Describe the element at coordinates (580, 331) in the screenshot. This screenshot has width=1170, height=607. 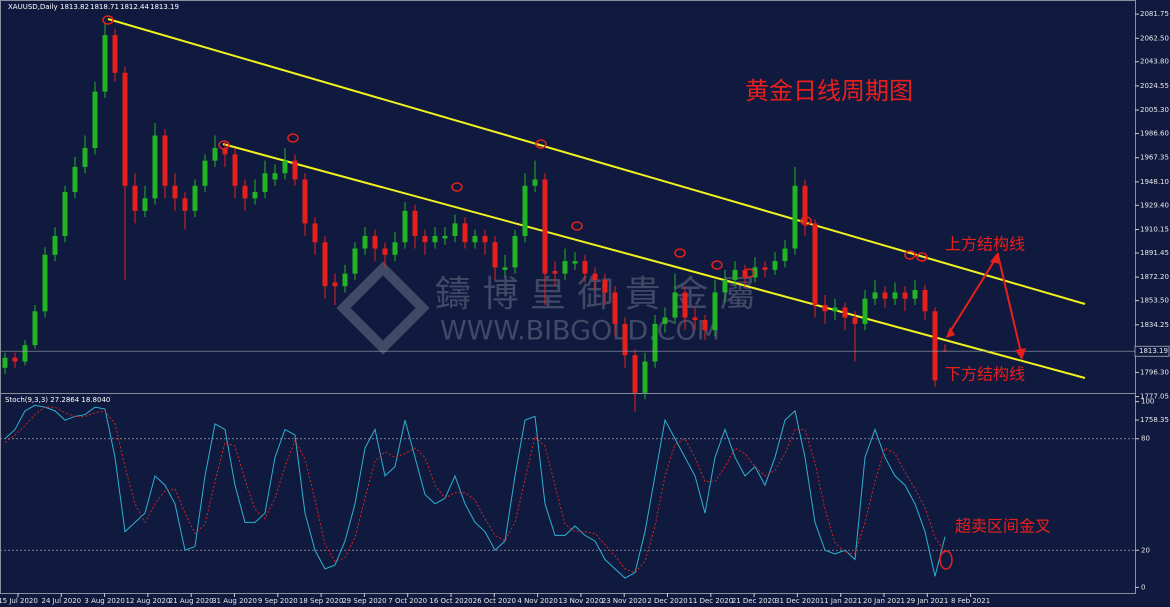
I see `watermark-url: WWW.BIBGOLD.COM` at that location.